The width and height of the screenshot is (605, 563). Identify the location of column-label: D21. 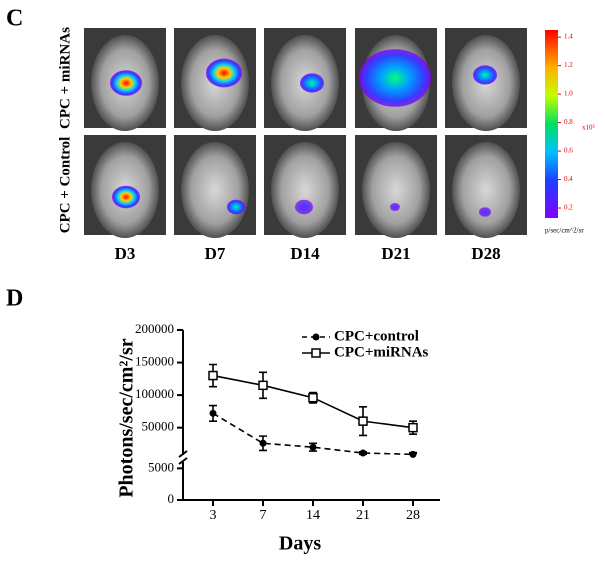
(395, 253).